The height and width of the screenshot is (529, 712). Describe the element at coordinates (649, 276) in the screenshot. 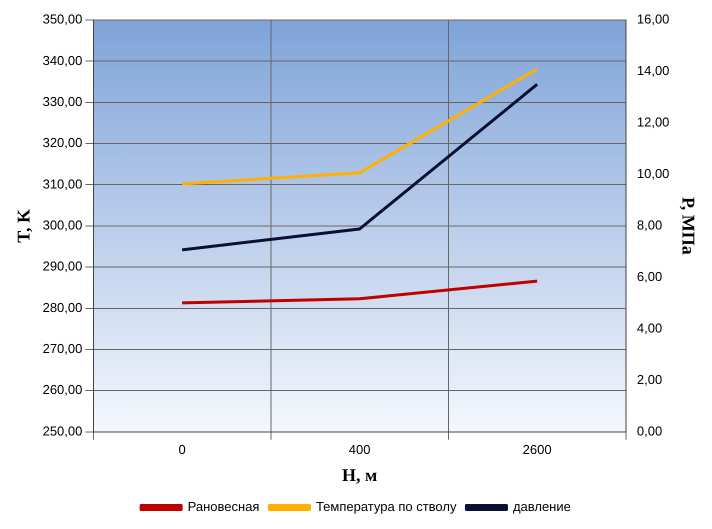

I see `y2-tick-label: 6,00` at that location.